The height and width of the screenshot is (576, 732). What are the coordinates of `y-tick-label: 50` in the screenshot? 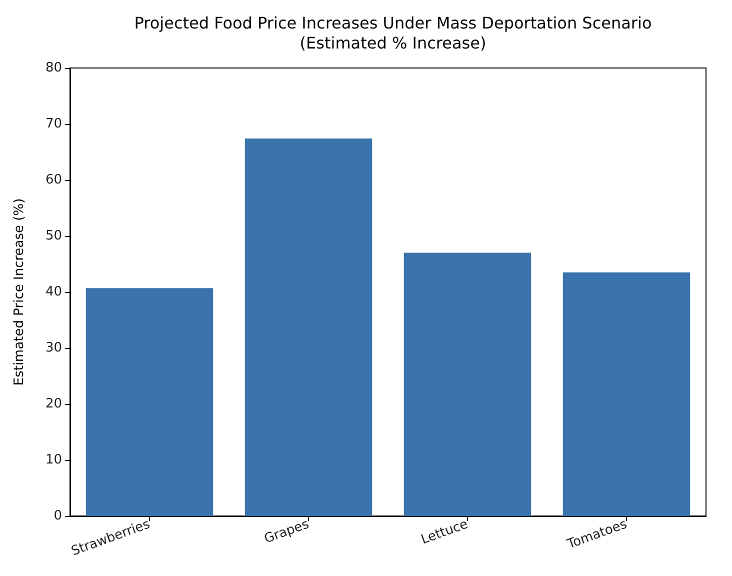 It's located at (53, 236).